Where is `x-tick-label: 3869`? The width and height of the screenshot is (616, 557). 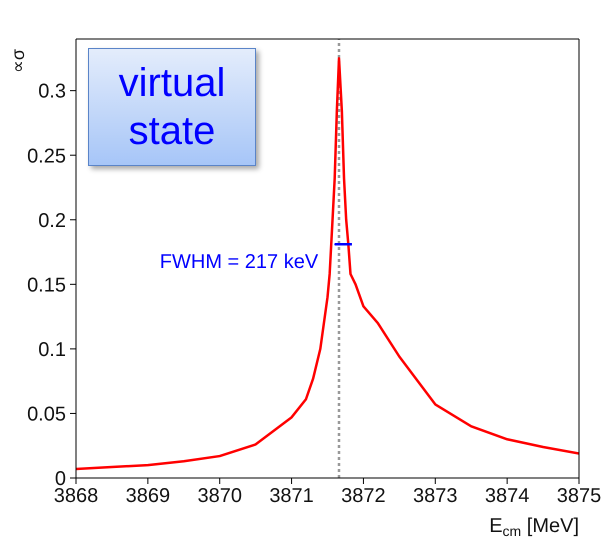
x-tick-label: 3869 is located at coordinates (148, 496).